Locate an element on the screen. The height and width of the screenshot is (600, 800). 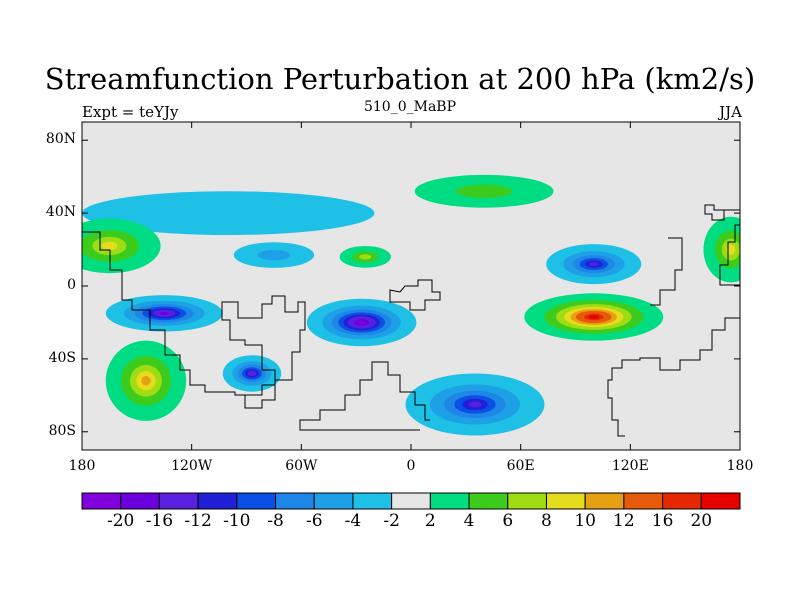
x-tick-label: 60W is located at coordinates (301, 466).